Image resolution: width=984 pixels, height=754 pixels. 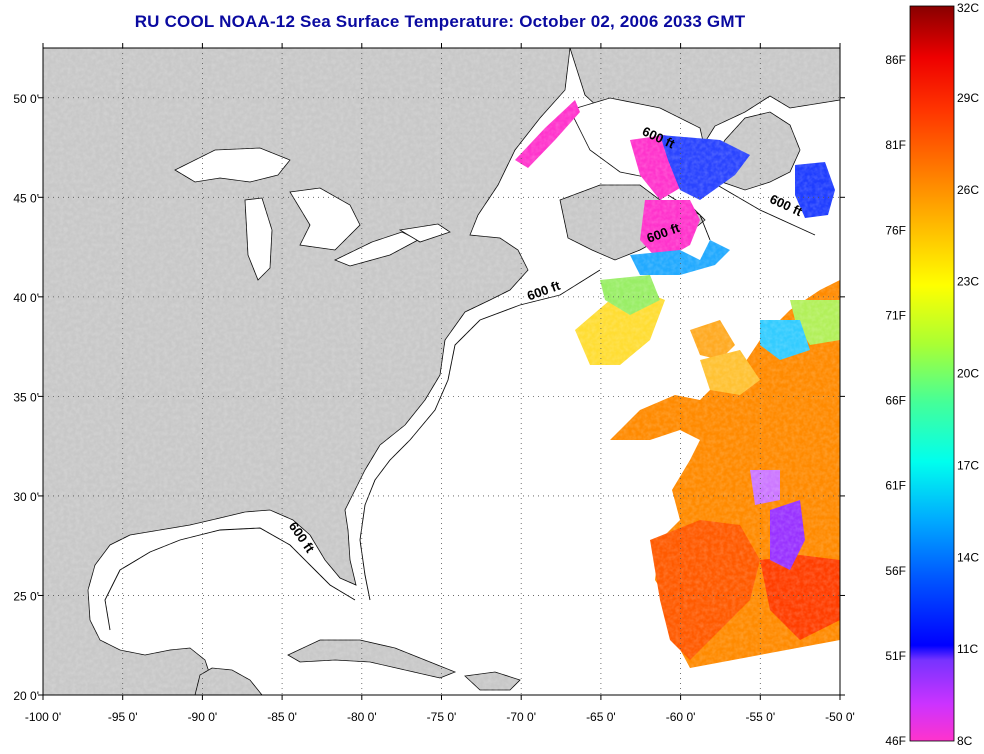 What do you see at coordinates (895, 60) in the screenshot?
I see `colorbar-fahrenheit-label: 86F` at bounding box center [895, 60].